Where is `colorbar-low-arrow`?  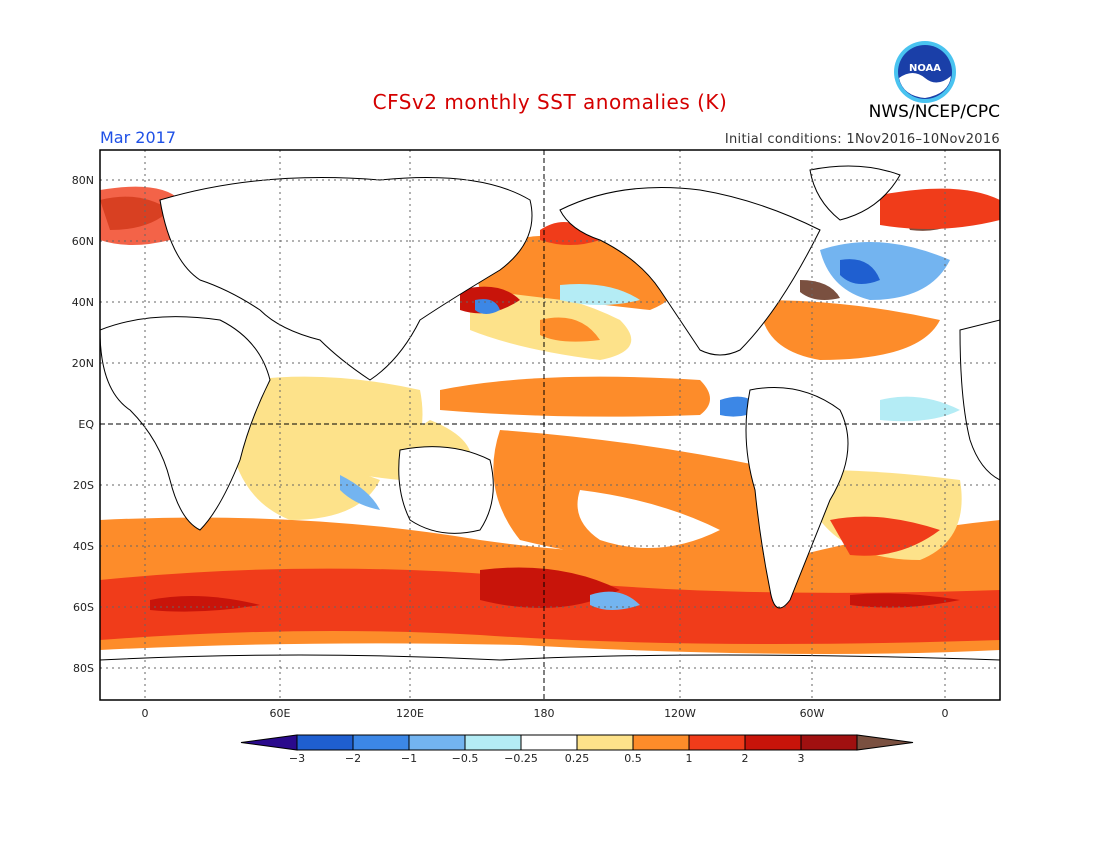 colorbar-low-arrow is located at coordinates (269, 742).